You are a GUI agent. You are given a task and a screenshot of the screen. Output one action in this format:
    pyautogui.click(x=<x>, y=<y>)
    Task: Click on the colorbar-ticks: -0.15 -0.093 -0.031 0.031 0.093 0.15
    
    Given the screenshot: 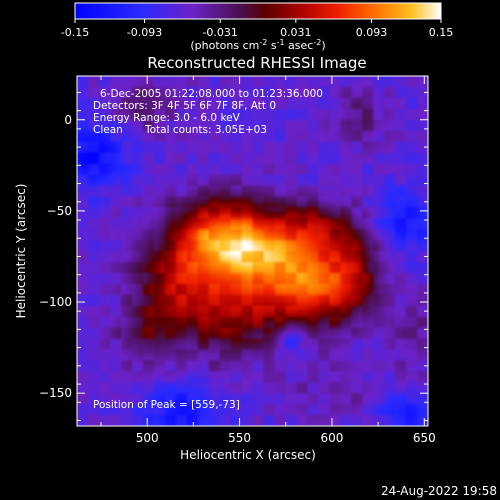 What is the action you would take?
    pyautogui.click(x=257, y=29)
    